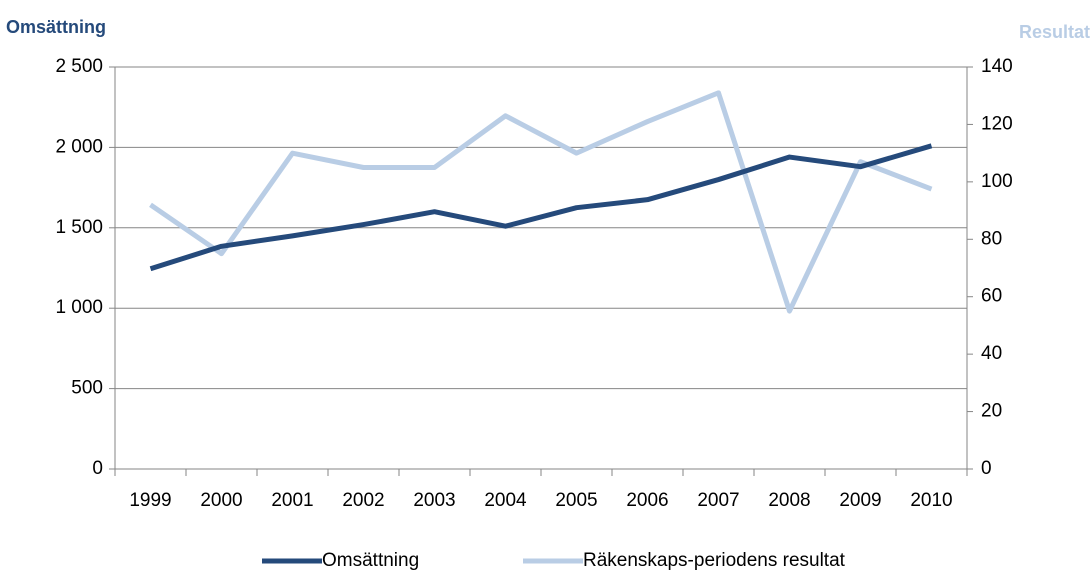  Describe the element at coordinates (56, 27) in the screenshot. I see `y-axis-title: Omsättning` at that location.